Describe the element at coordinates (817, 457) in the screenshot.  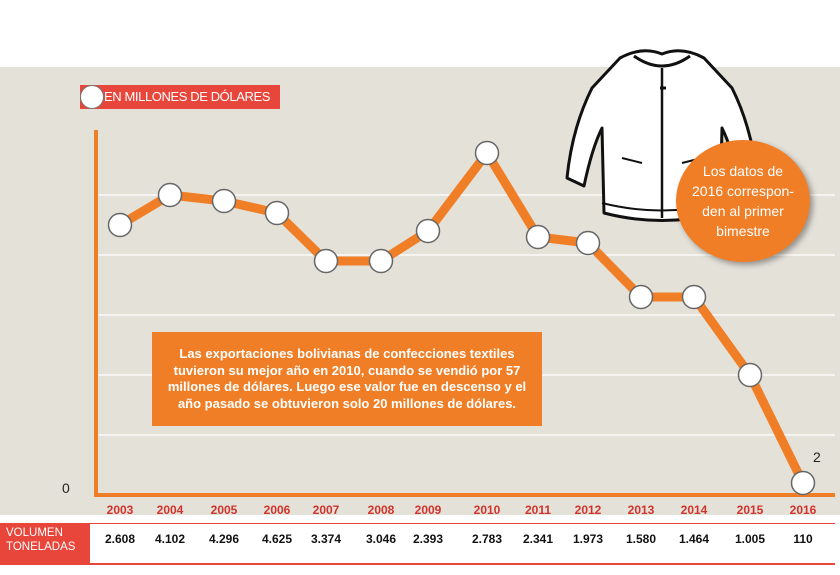
I see `last-point-label: 2` at that location.